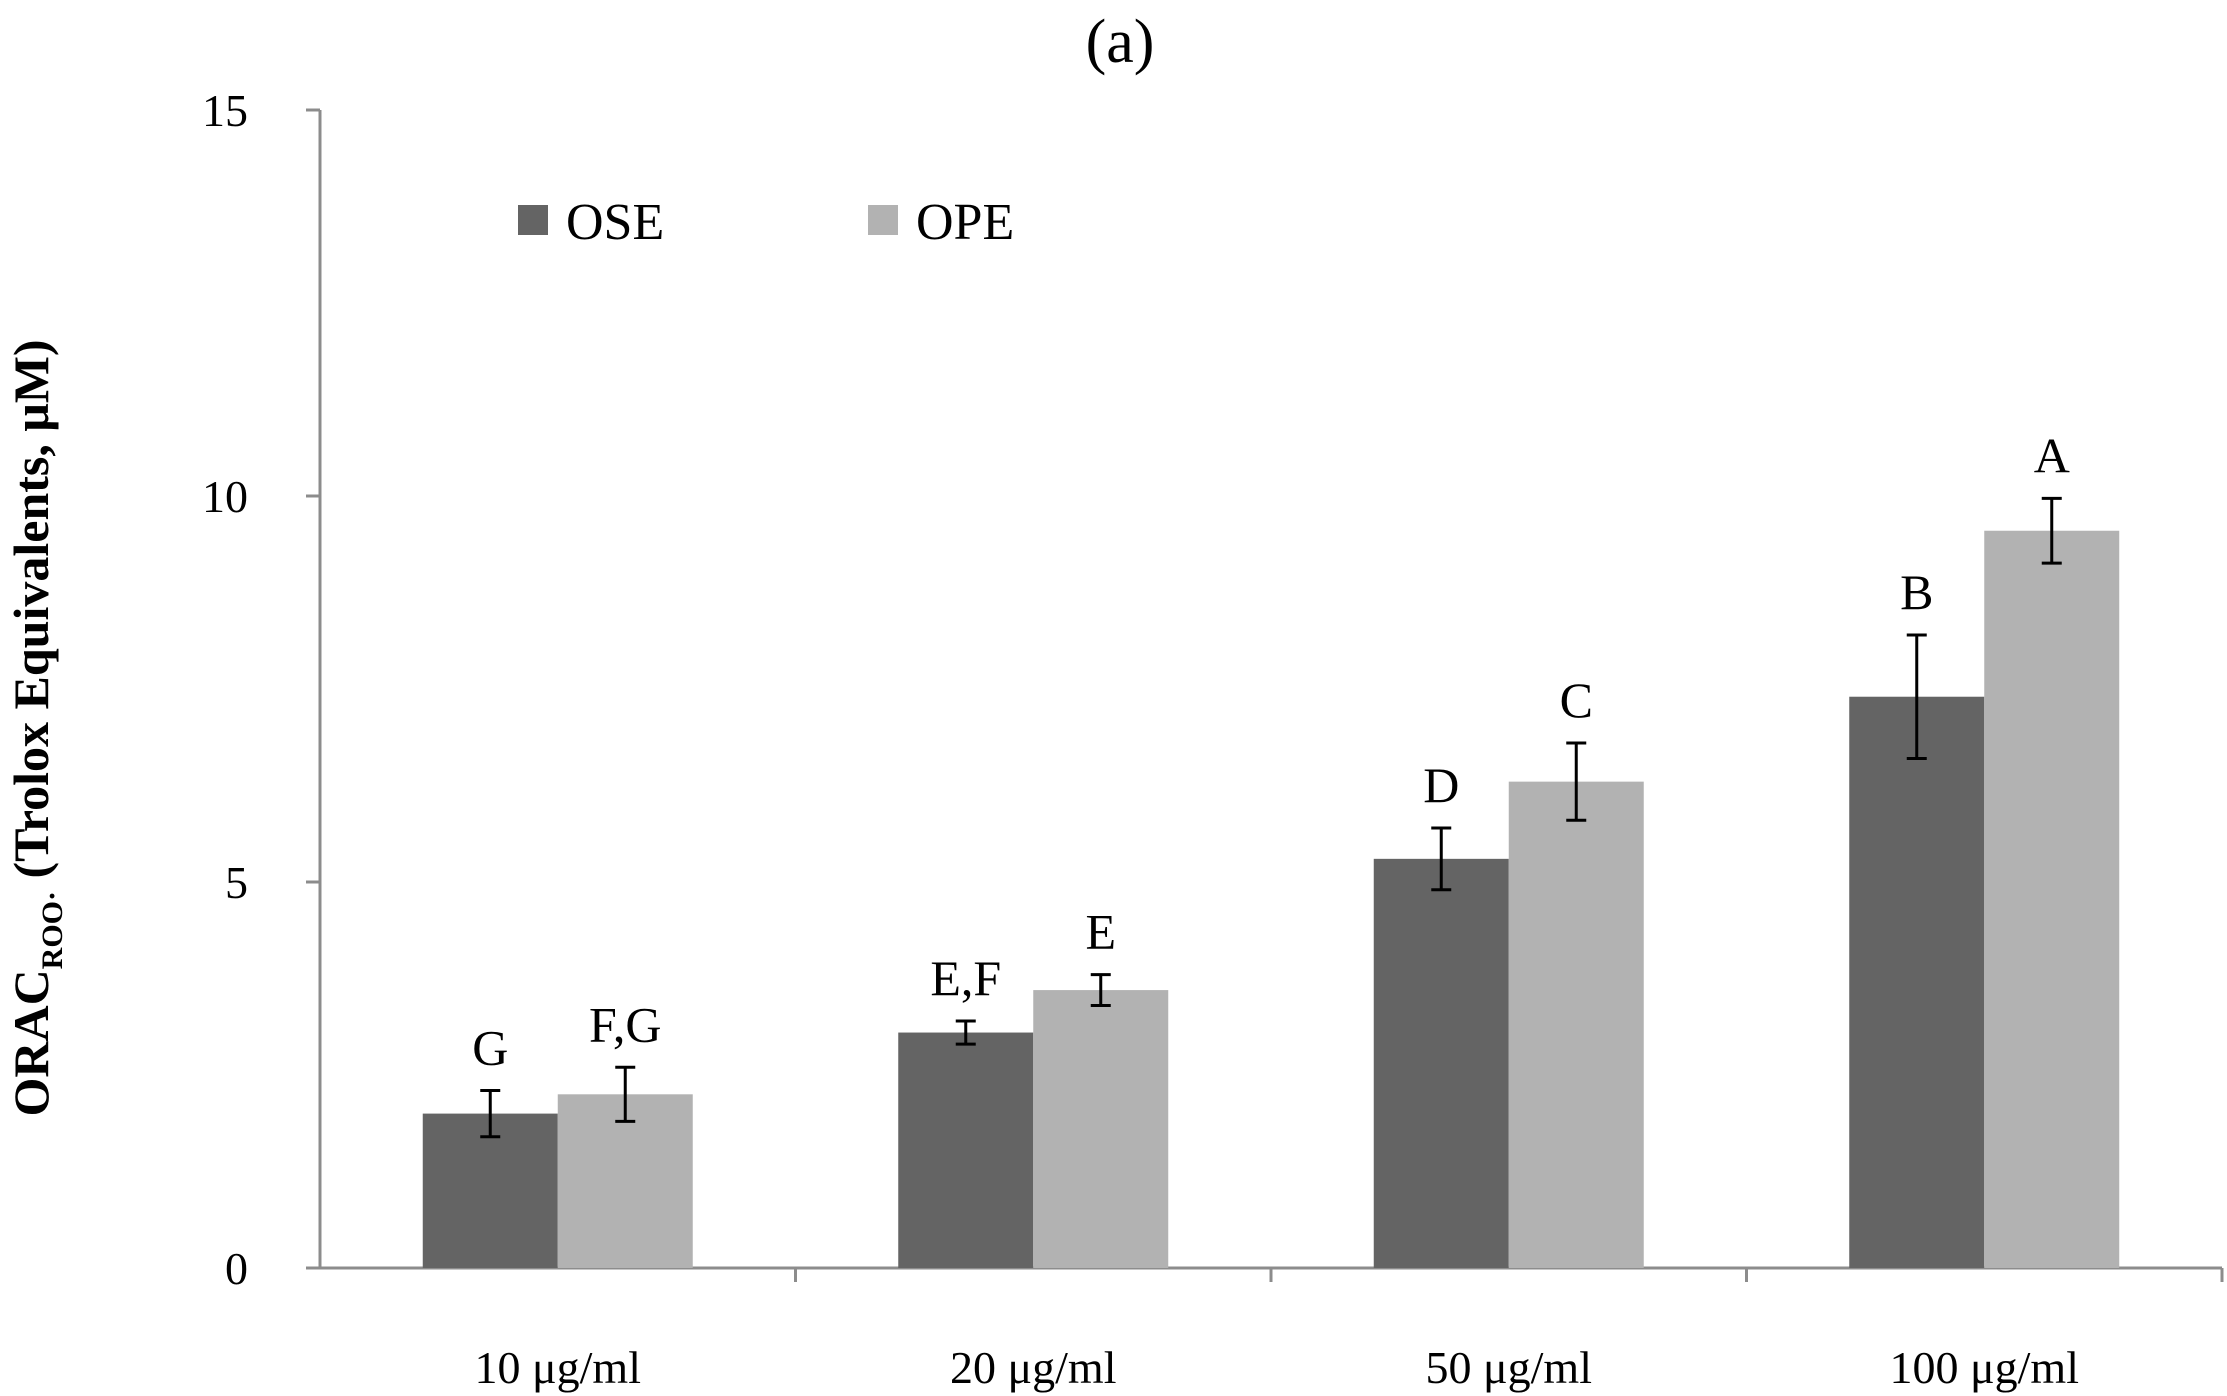 The height and width of the screenshot is (1396, 2227). I want to click on significance-label: E,F, so click(965, 978).